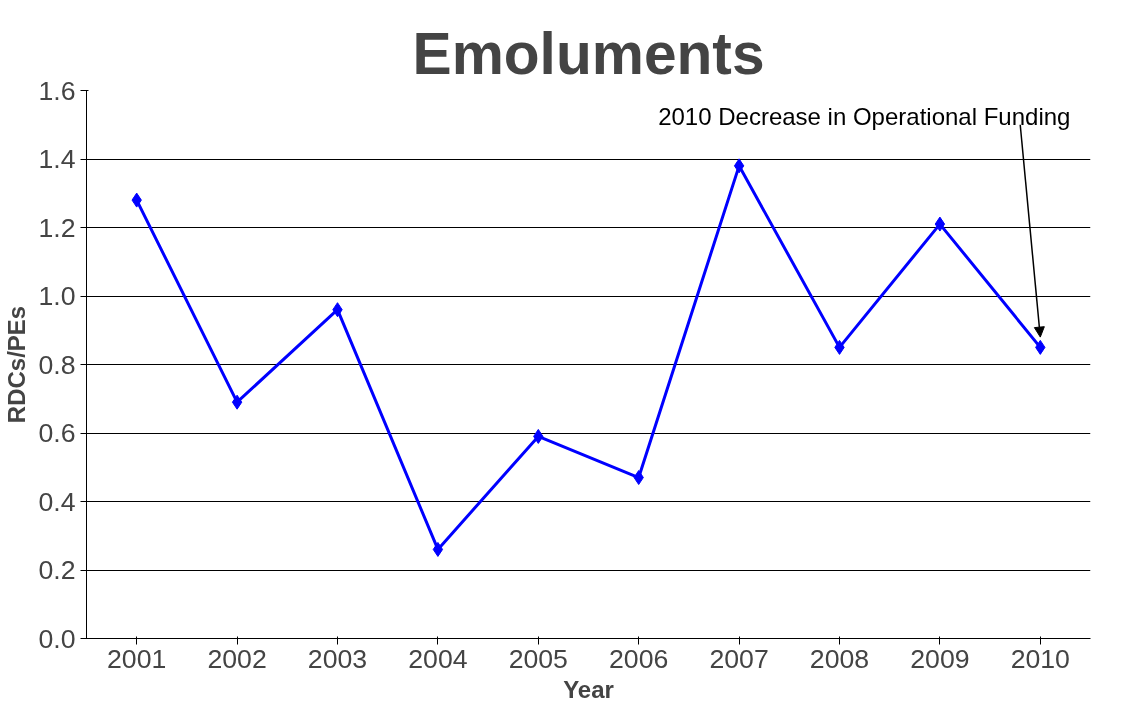 The height and width of the screenshot is (711, 1136). I want to click on x-tick-label: 2010, so click(1040, 658).